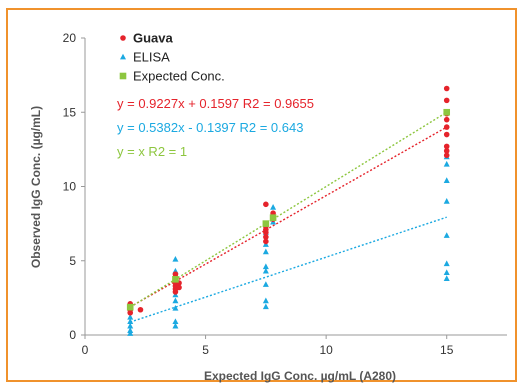 The width and height of the screenshot is (525, 390). I want to click on x-axis-title: Expected IgG Conc. µg/mL (A280), so click(300, 376).